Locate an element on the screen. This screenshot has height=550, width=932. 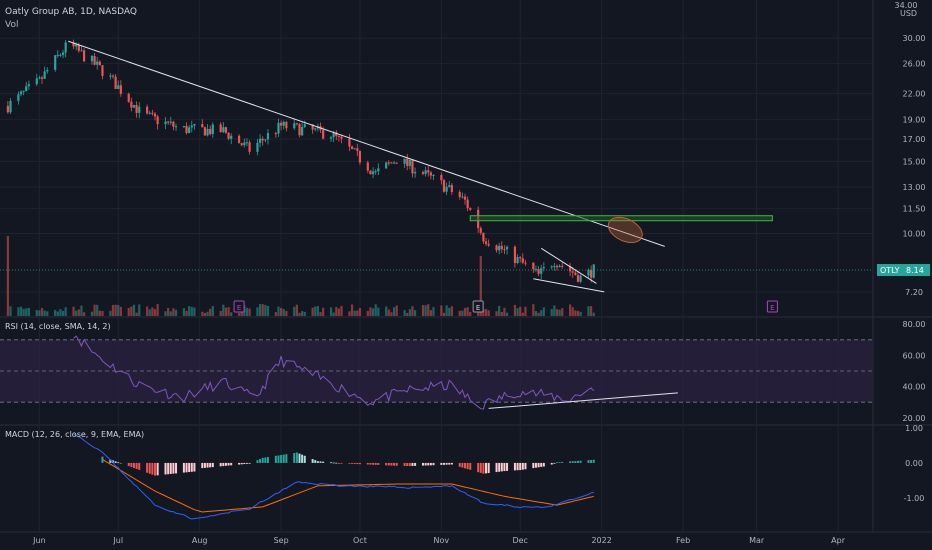
macd-pane is located at coordinates (334, 476).